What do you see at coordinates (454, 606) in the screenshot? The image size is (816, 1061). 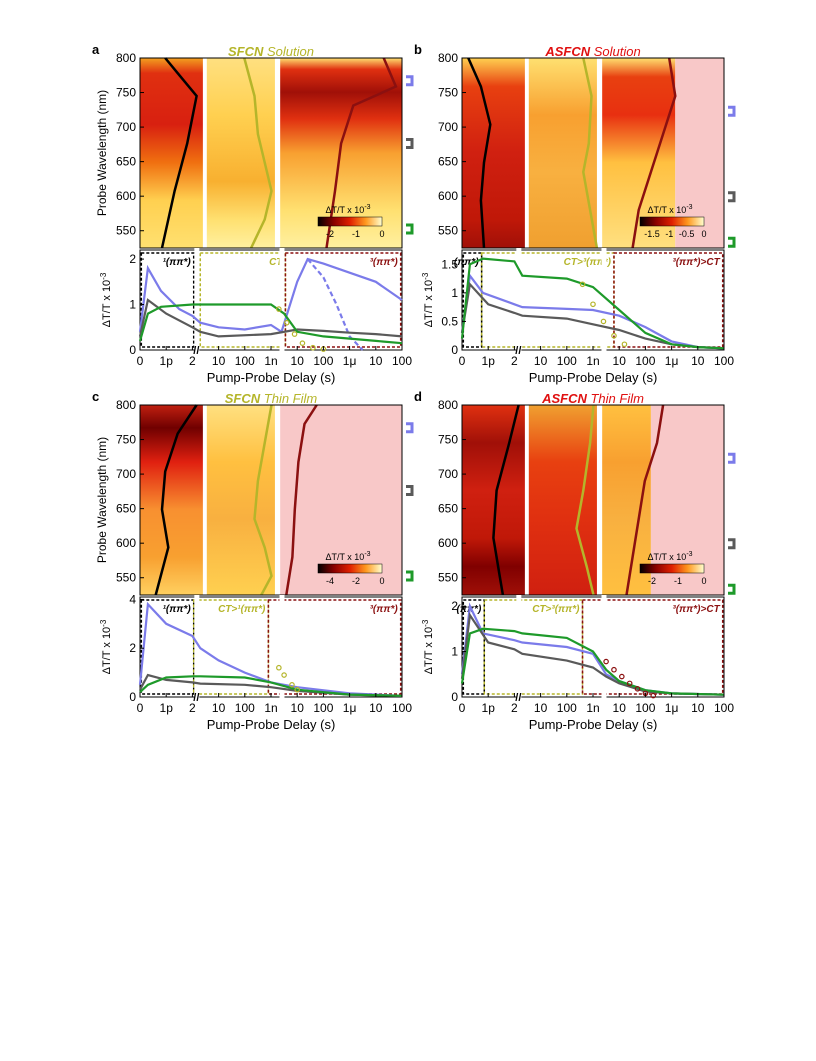 I see `ytick-label: 2` at bounding box center [454, 606].